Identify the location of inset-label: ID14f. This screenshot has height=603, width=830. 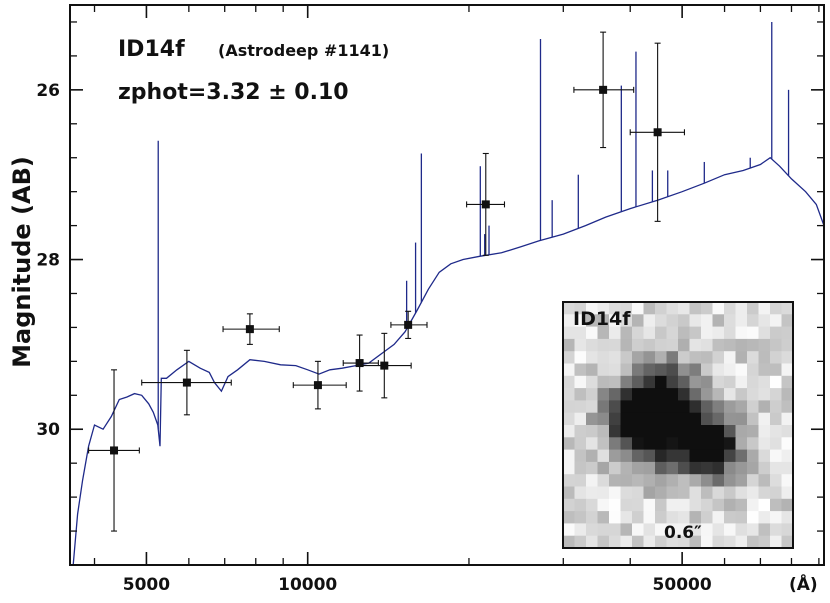
(602, 319).